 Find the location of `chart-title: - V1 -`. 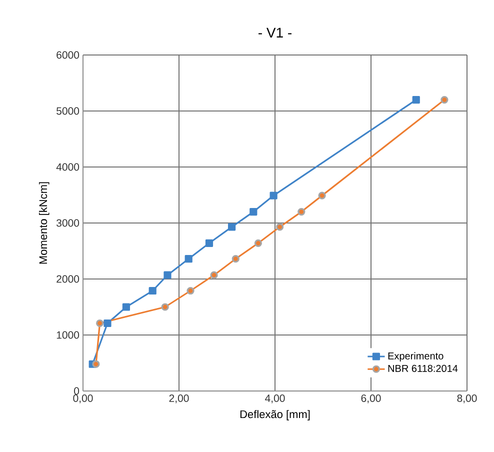

chart-title: - V1 - is located at coordinates (275, 33).